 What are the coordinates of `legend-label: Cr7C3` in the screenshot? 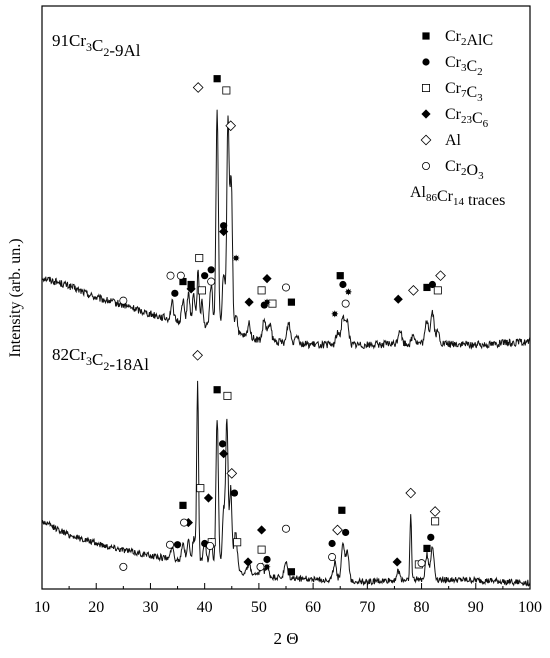 It's located at (464, 92).